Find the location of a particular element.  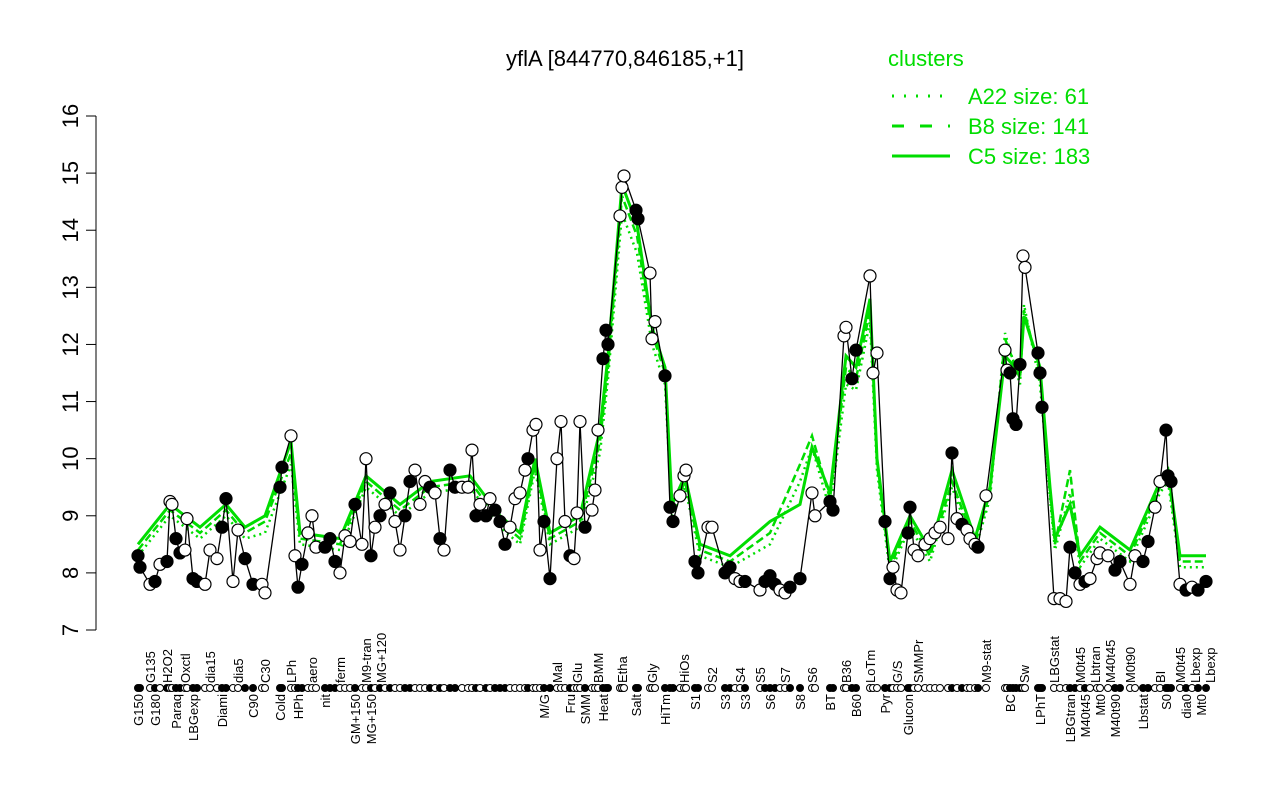

x-tick-label: Sw is located at coordinates (1024, 673).